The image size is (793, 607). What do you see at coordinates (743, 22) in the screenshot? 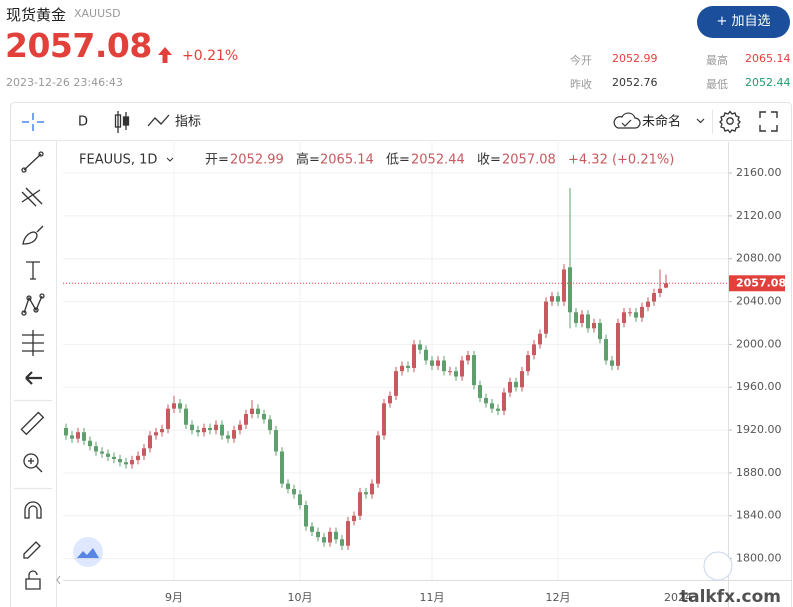
I see `add-watchlist-button: + 加自选` at bounding box center [743, 22].